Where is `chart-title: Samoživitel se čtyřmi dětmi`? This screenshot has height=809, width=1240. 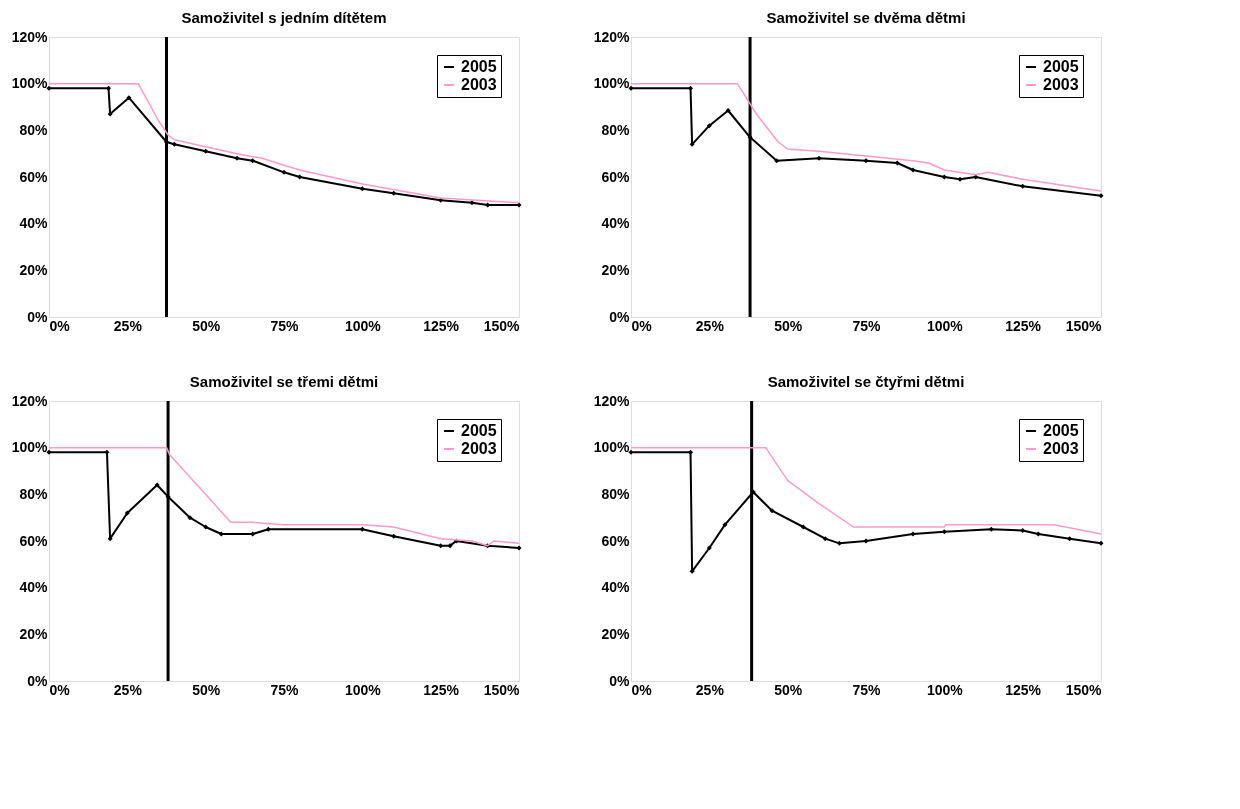
chart-title: Samoživitel se čtyřmi dětmi is located at coordinates (866, 381).